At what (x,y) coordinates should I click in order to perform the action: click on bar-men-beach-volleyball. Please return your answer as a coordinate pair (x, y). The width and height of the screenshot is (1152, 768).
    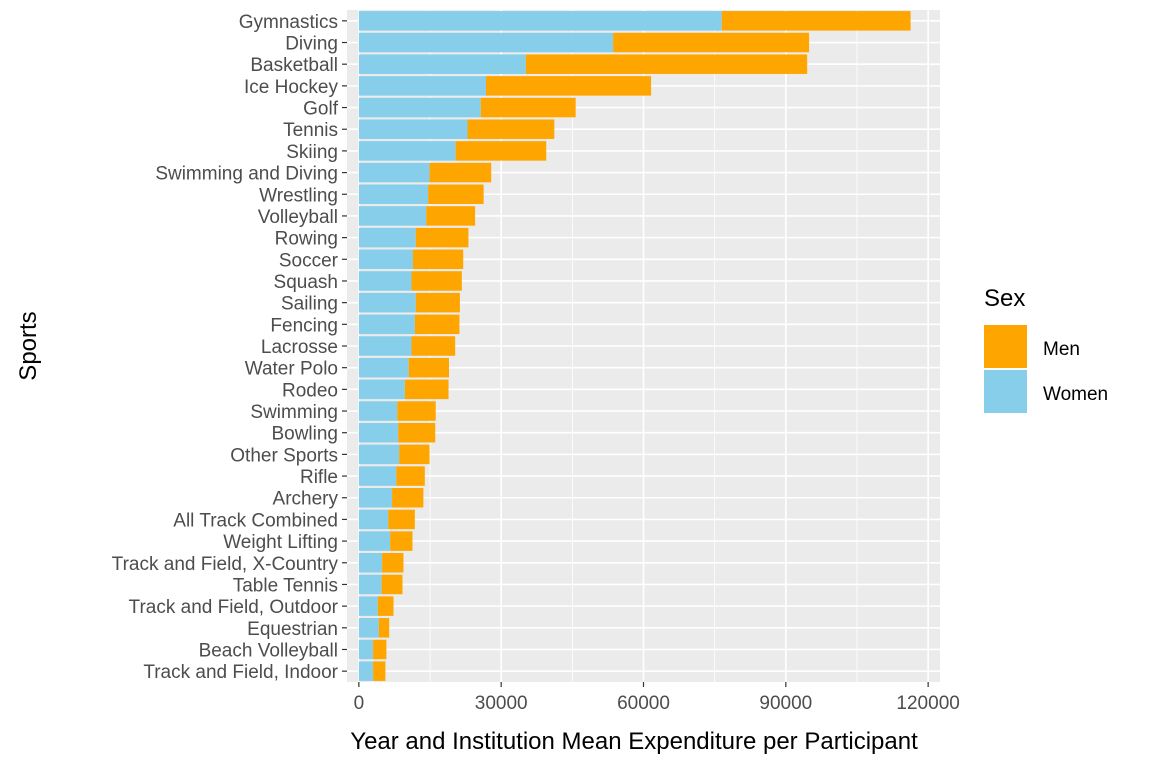
    Looking at the image, I should click on (380, 649).